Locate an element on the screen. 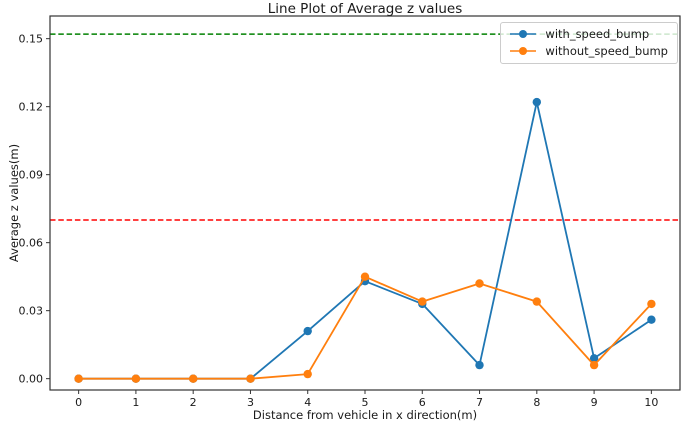 The image size is (685, 429). y-tick-label: 0.15 is located at coordinates (31, 39).